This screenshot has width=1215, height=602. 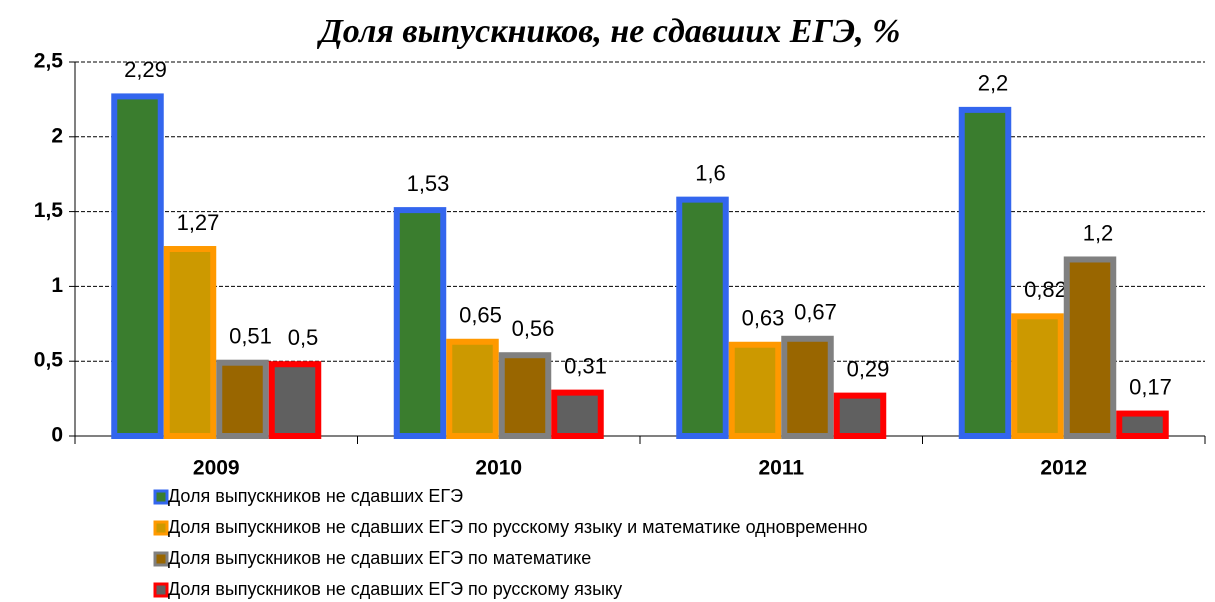 What do you see at coordinates (57, 135) in the screenshot?
I see `y-tick-label: 2` at bounding box center [57, 135].